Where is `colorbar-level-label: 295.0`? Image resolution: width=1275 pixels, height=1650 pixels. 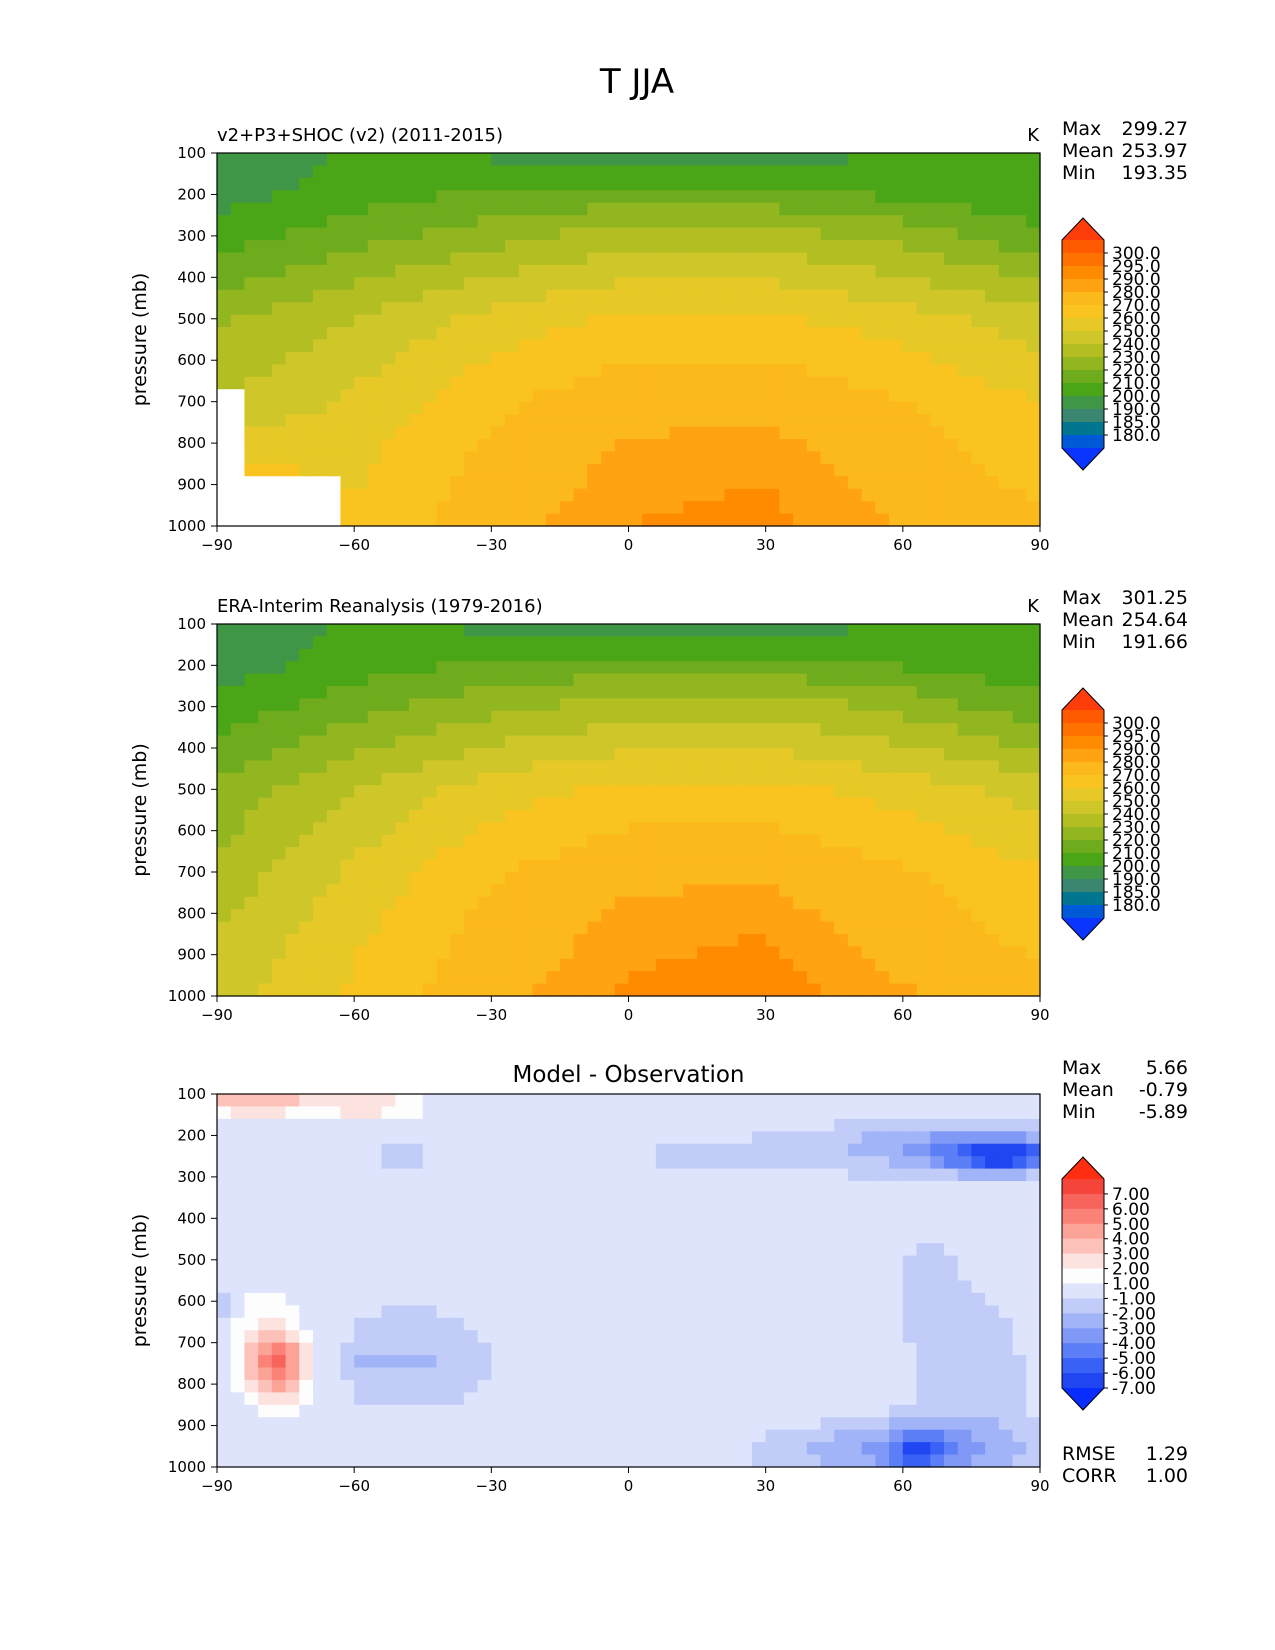 colorbar-level-label: 295.0 is located at coordinates (1136, 737).